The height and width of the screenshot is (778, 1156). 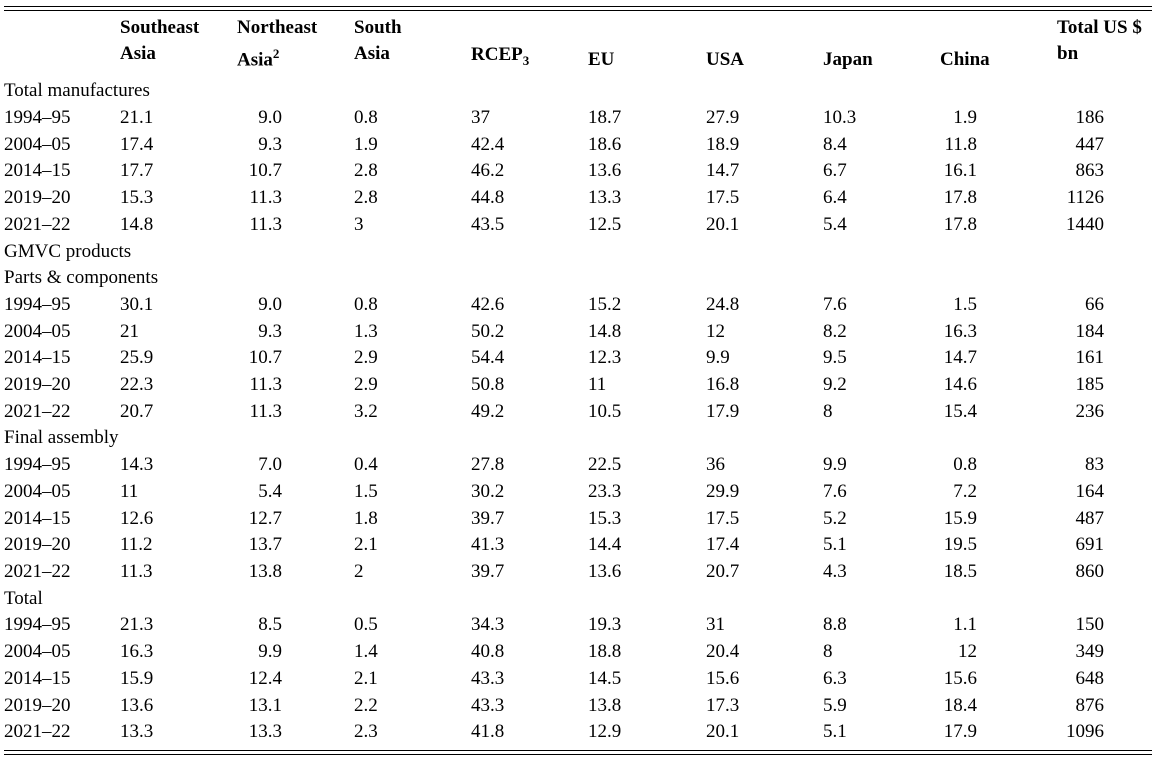 I want to click on cell-usa: 27.9, so click(x=723, y=118).